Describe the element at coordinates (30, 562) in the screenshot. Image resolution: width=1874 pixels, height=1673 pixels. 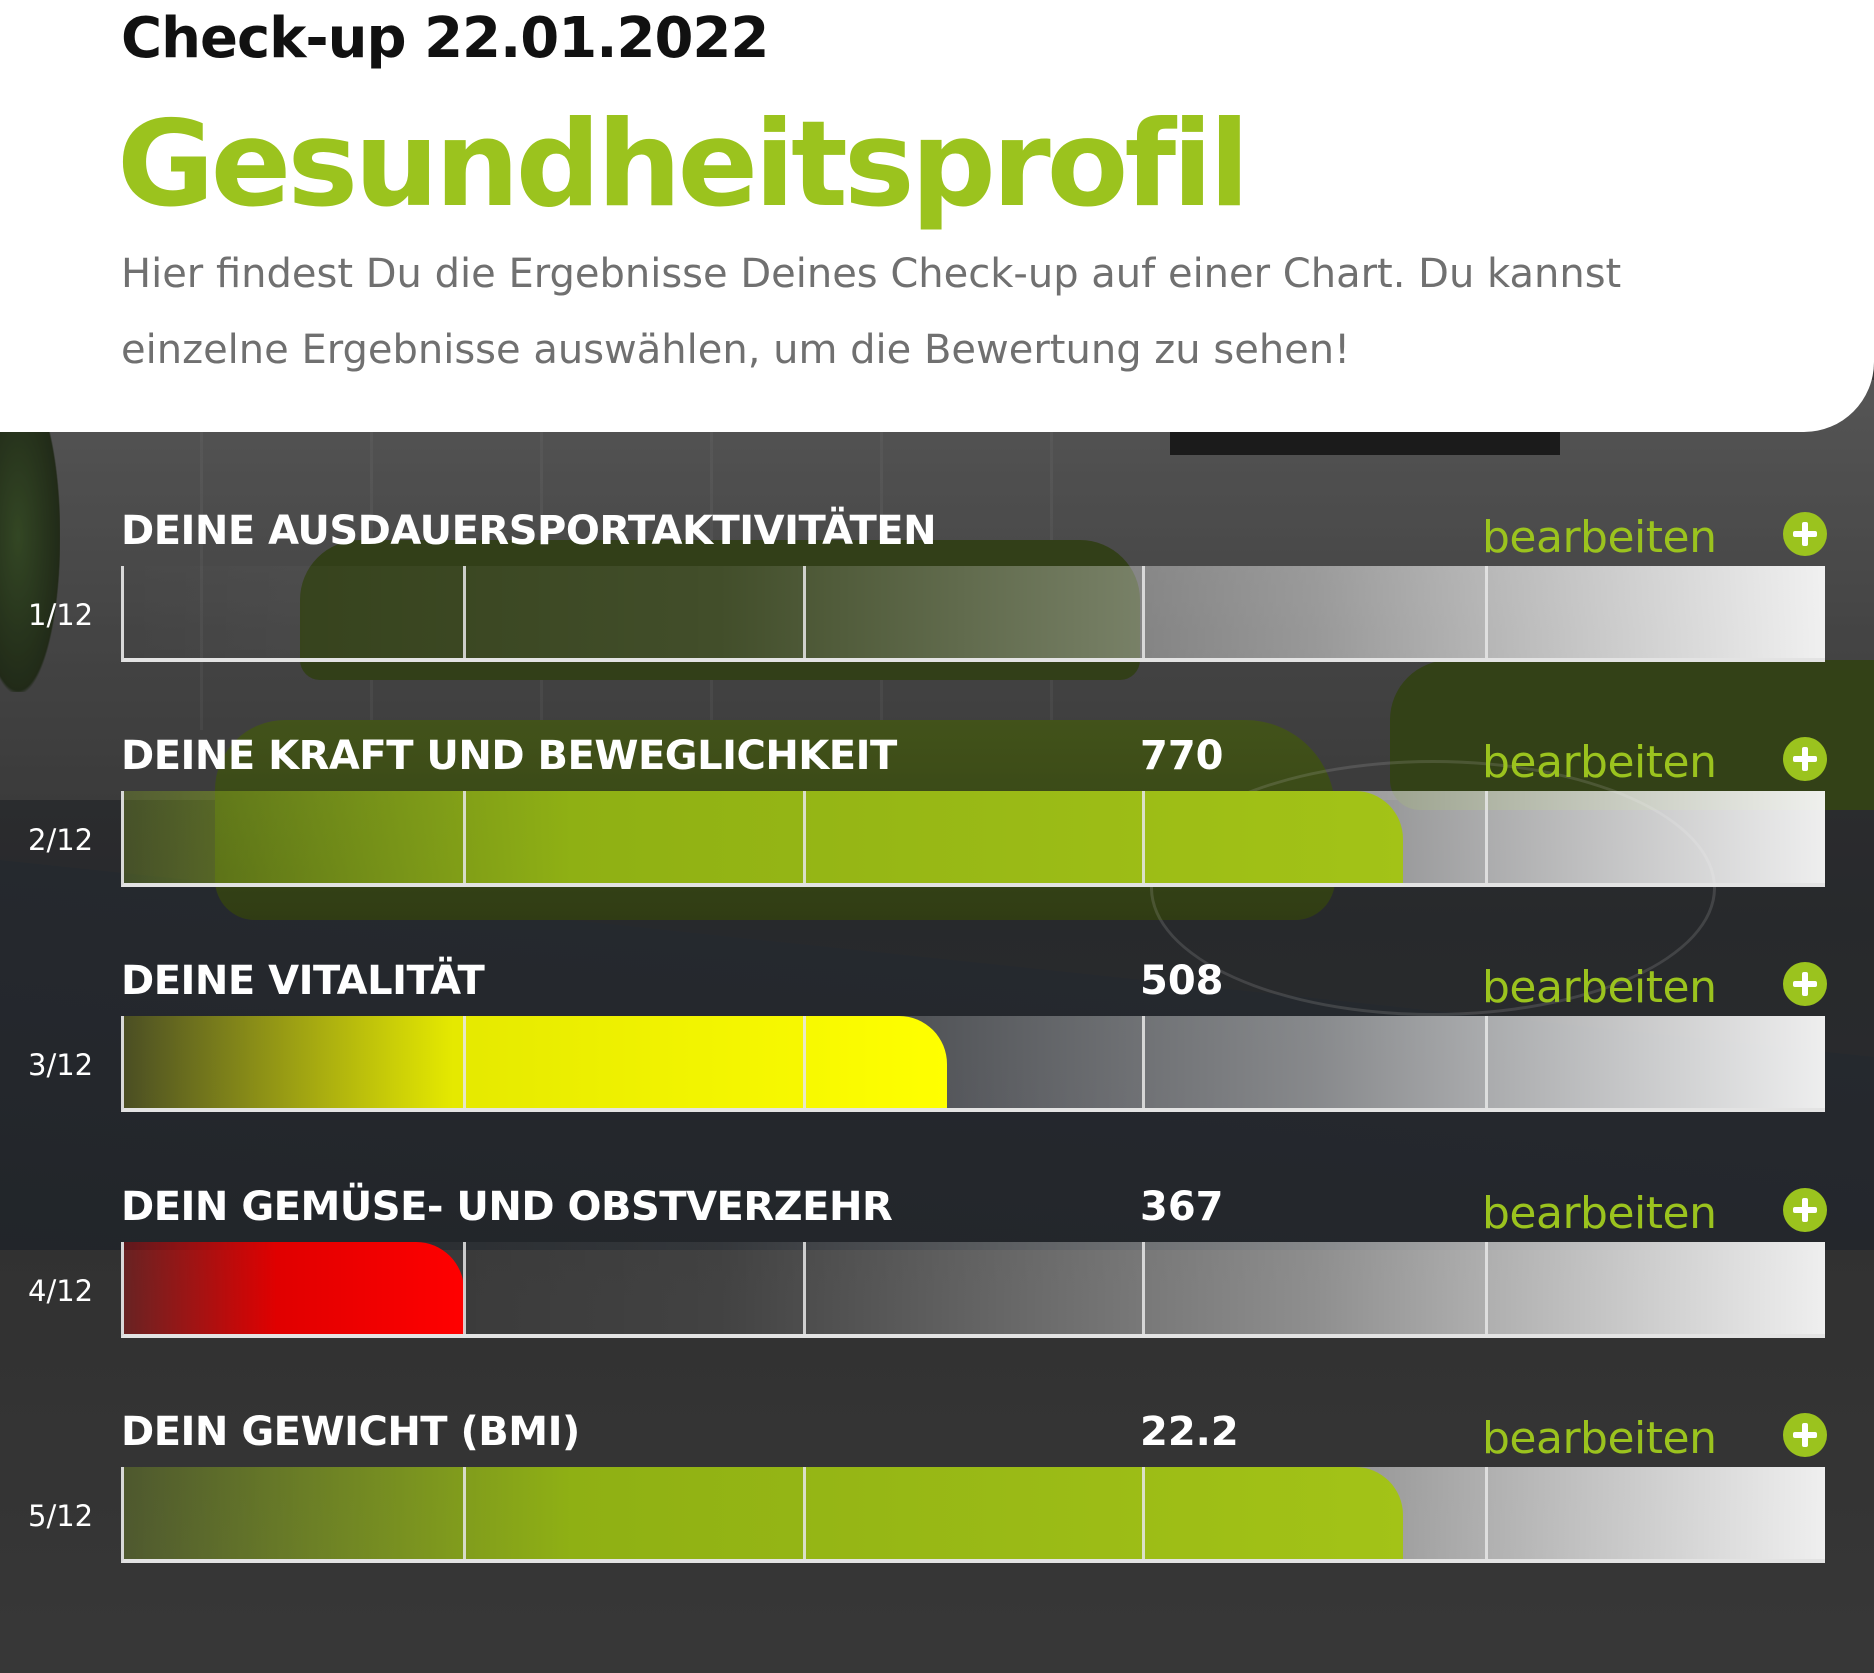
I see `background-plant` at that location.